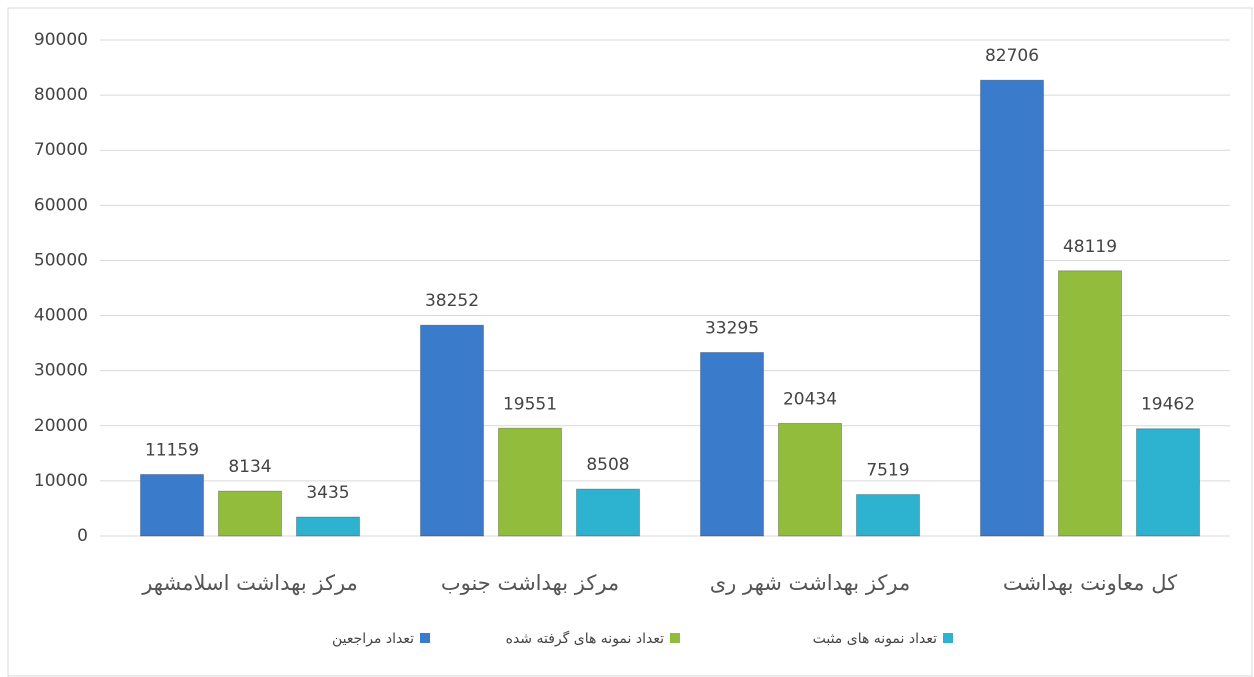 The height and width of the screenshot is (677, 1254). Describe the element at coordinates (61, 150) in the screenshot. I see `y-tick-label: 70000` at that location.